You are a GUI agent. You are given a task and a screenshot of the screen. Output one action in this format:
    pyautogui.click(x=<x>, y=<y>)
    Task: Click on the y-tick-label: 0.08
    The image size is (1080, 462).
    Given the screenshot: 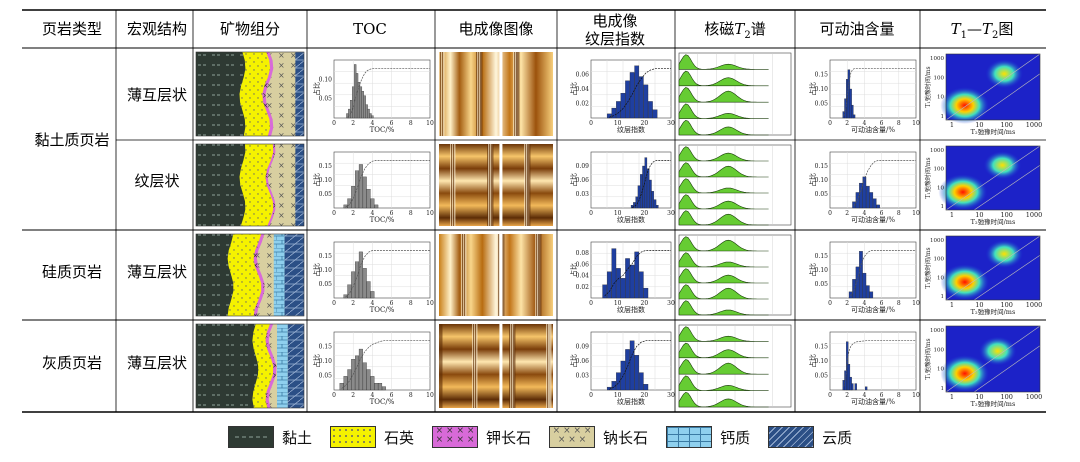 What is the action you would take?
    pyautogui.click(x=583, y=253)
    